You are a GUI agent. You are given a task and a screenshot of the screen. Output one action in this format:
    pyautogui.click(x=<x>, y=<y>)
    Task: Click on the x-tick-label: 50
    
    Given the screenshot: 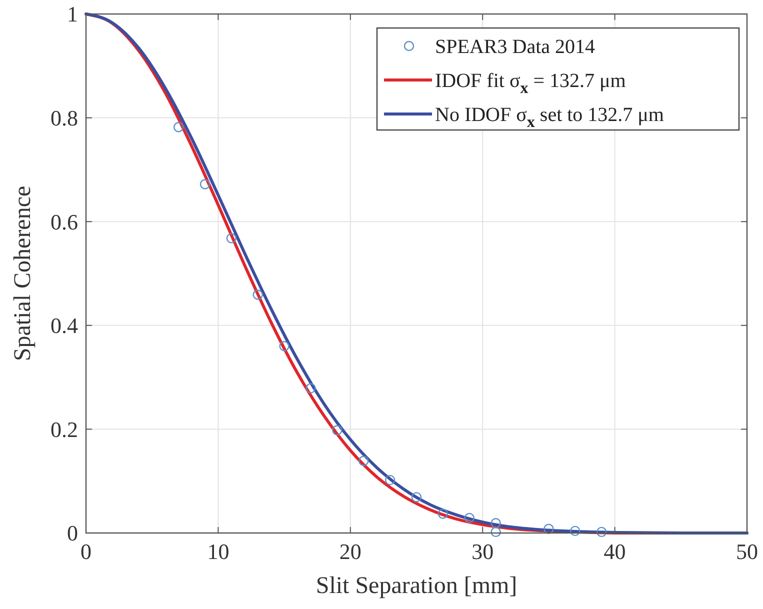 What is the action you would take?
    pyautogui.click(x=747, y=551)
    